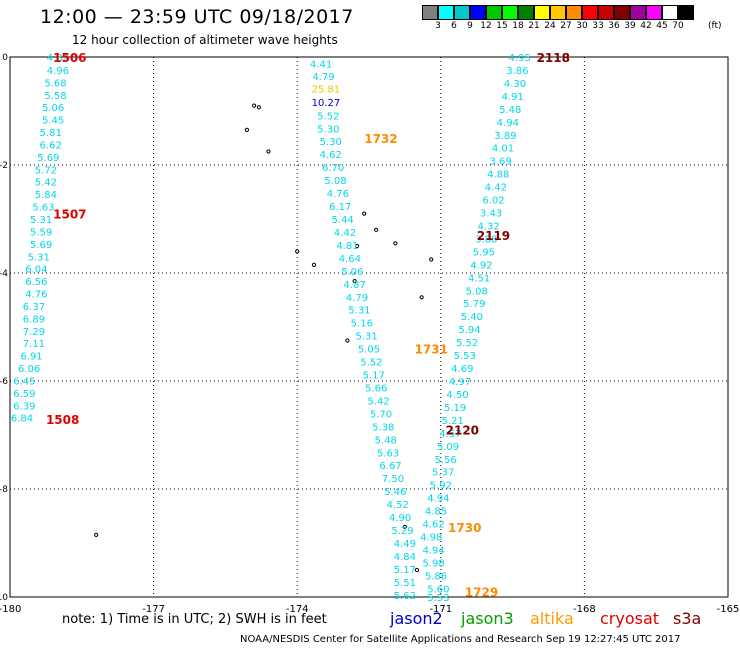  Describe the element at coordinates (455, 408) in the screenshot. I see `wave-height-value: 5.19` at that location.